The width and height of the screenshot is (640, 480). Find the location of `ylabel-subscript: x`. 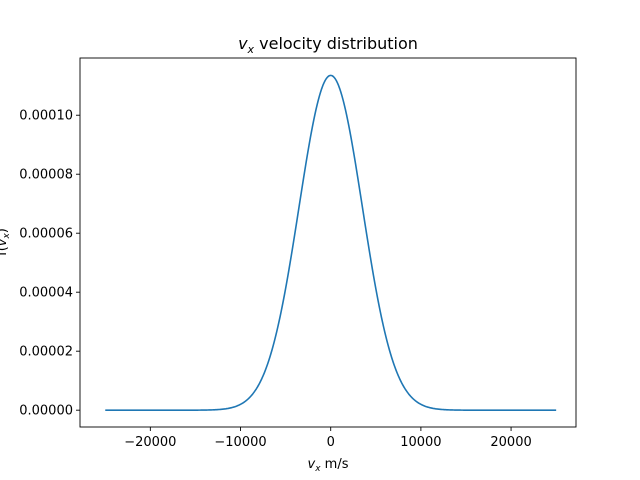

ylabel-subscript: x is located at coordinates (7, 236).